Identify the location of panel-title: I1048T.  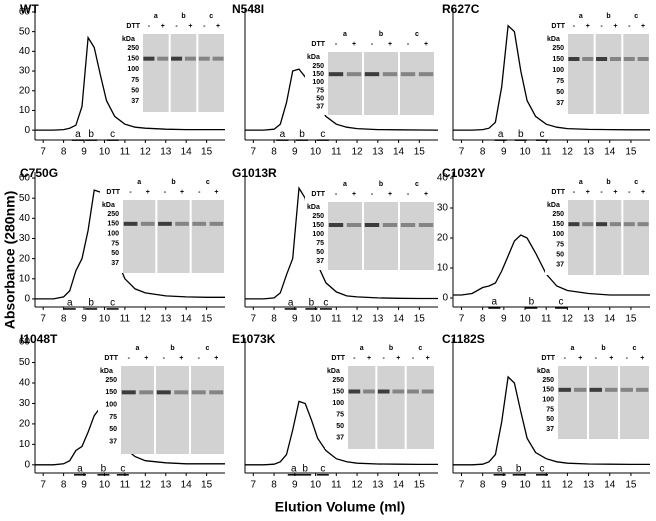
(39, 339).